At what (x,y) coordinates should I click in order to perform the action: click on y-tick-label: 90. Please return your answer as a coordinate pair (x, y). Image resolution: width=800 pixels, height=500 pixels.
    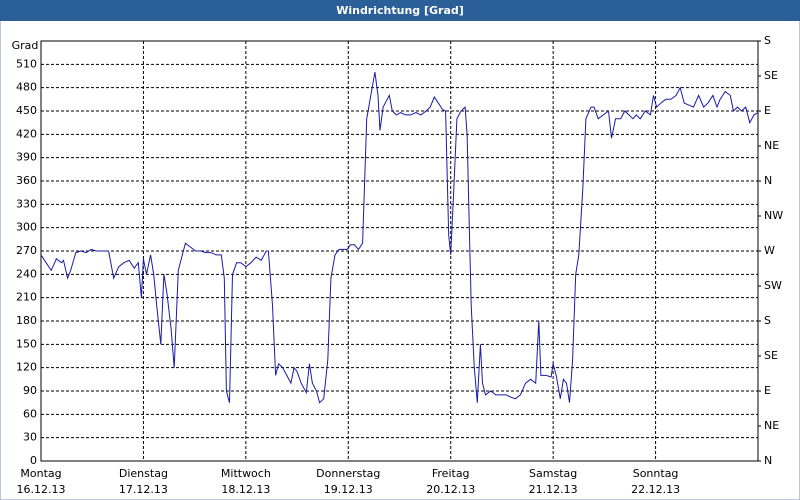
    Looking at the image, I should click on (30, 390).